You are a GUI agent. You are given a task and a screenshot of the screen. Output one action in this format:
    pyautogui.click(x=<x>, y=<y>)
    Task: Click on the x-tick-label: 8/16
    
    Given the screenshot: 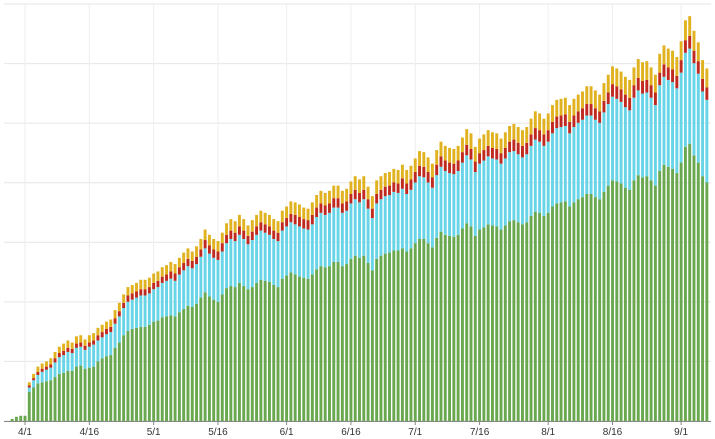 What is the action you would take?
    pyautogui.click(x=613, y=432)
    